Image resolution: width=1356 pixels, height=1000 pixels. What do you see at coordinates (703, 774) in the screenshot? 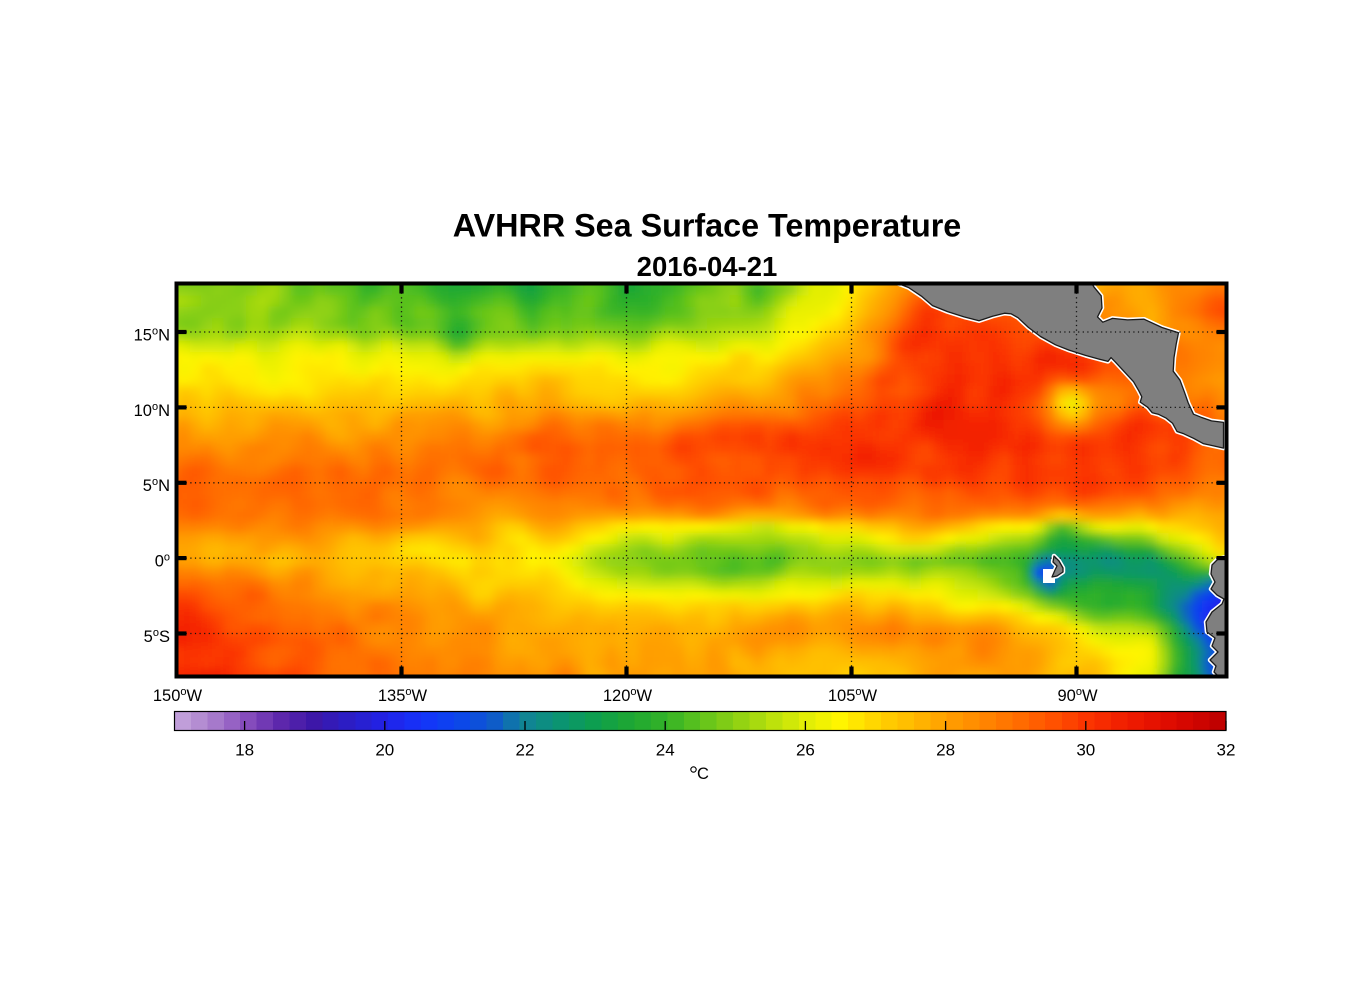
I see `svg-text: C` at bounding box center [703, 774].